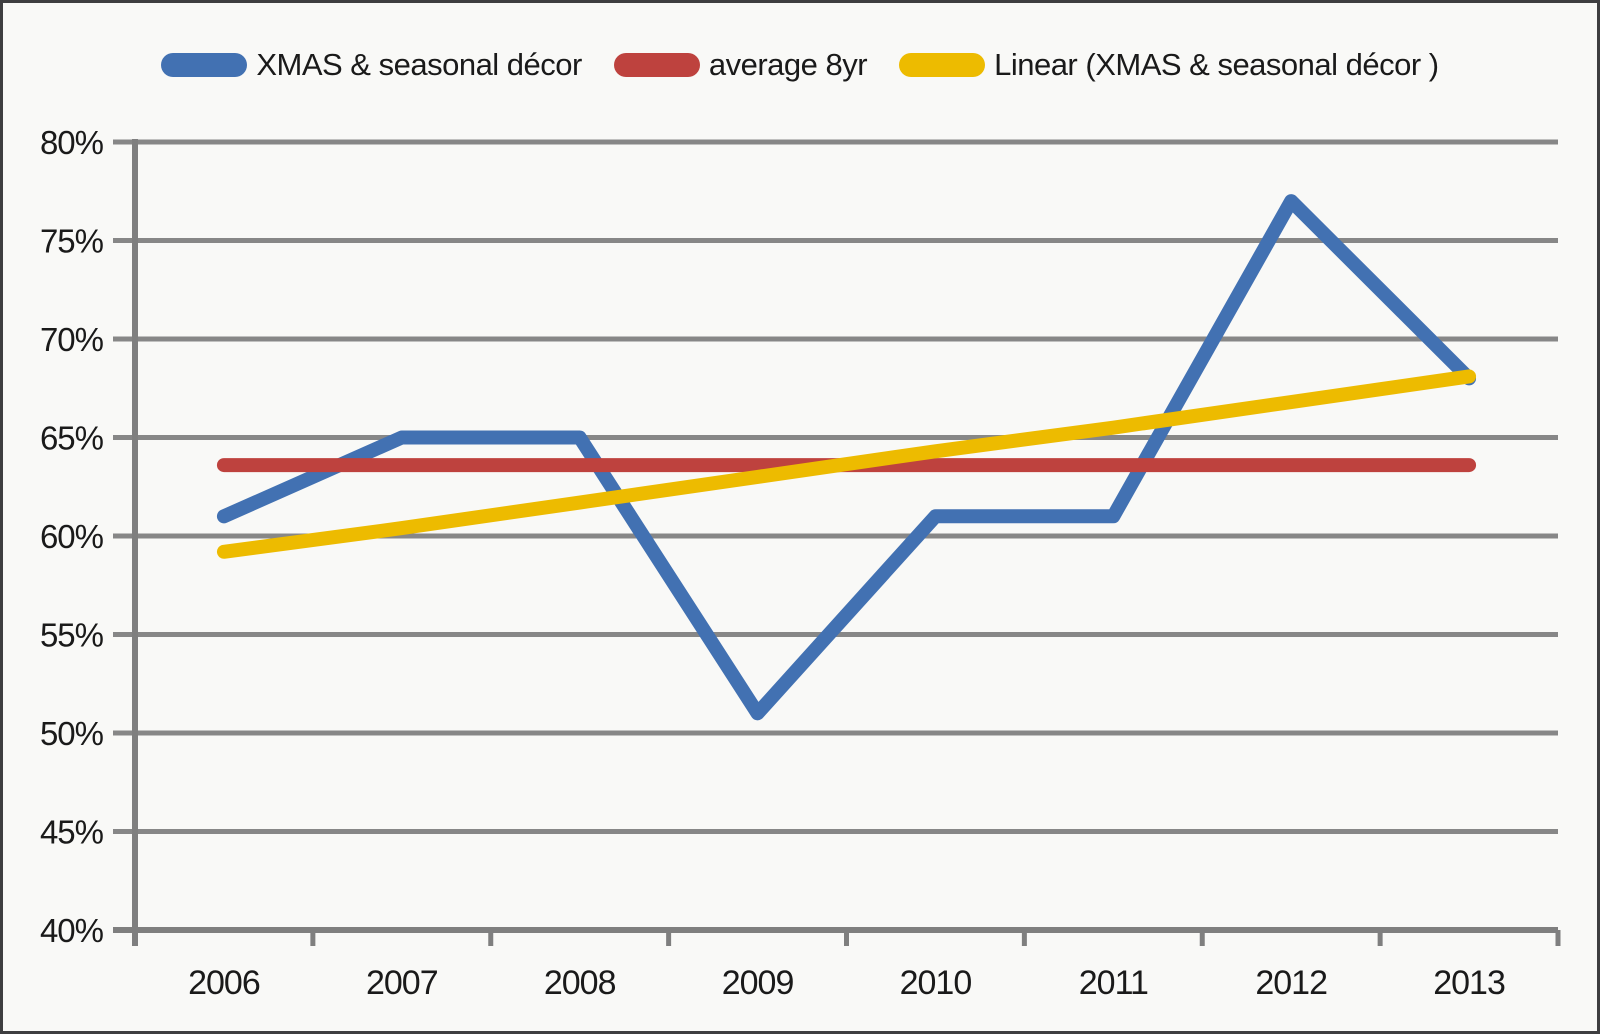 The width and height of the screenshot is (1600, 1034). What do you see at coordinates (72, 733) in the screenshot?
I see `y-tick-label: 50%` at bounding box center [72, 733].